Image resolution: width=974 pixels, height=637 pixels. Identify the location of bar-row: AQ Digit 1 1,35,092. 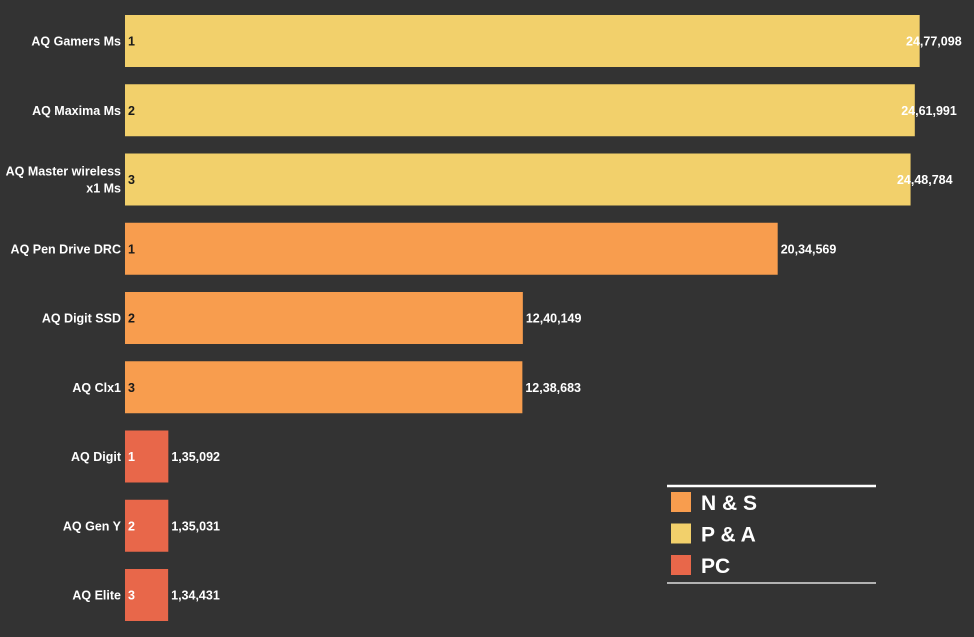
(145, 456).